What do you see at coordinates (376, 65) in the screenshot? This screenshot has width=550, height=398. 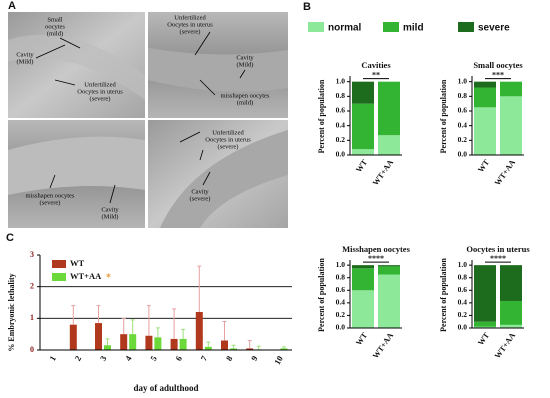 I see `chart-title: Cavities` at bounding box center [376, 65].